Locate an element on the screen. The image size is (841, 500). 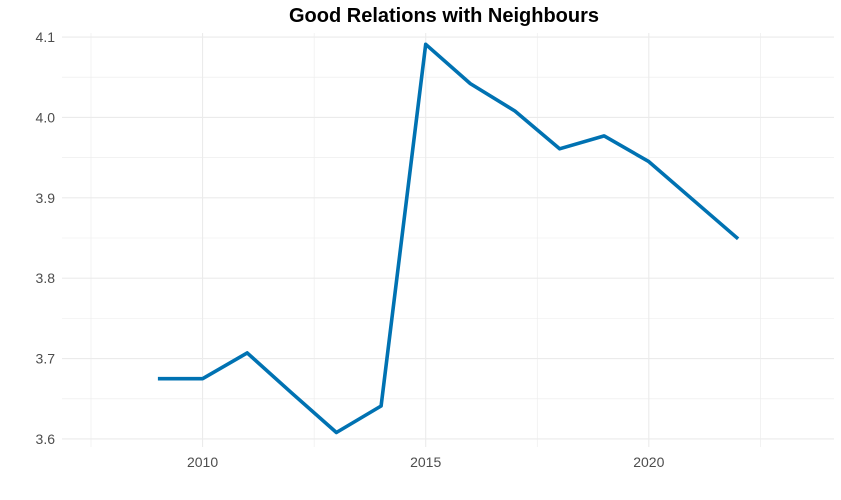
y-tick-label: 3.6 is located at coordinates (46, 439).